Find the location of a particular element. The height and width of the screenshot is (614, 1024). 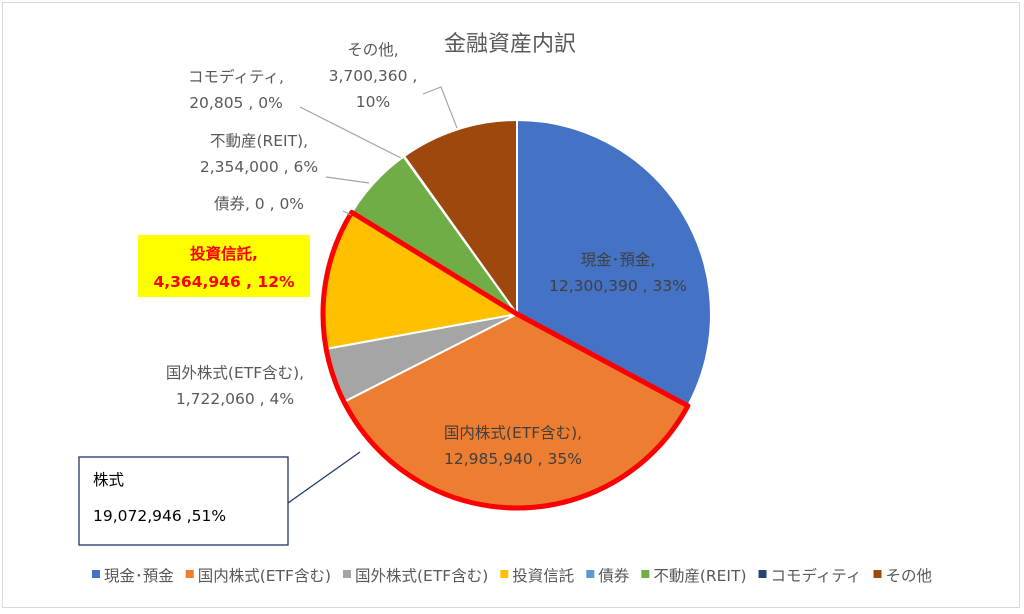

bond-leader is located at coordinates (347, 213).